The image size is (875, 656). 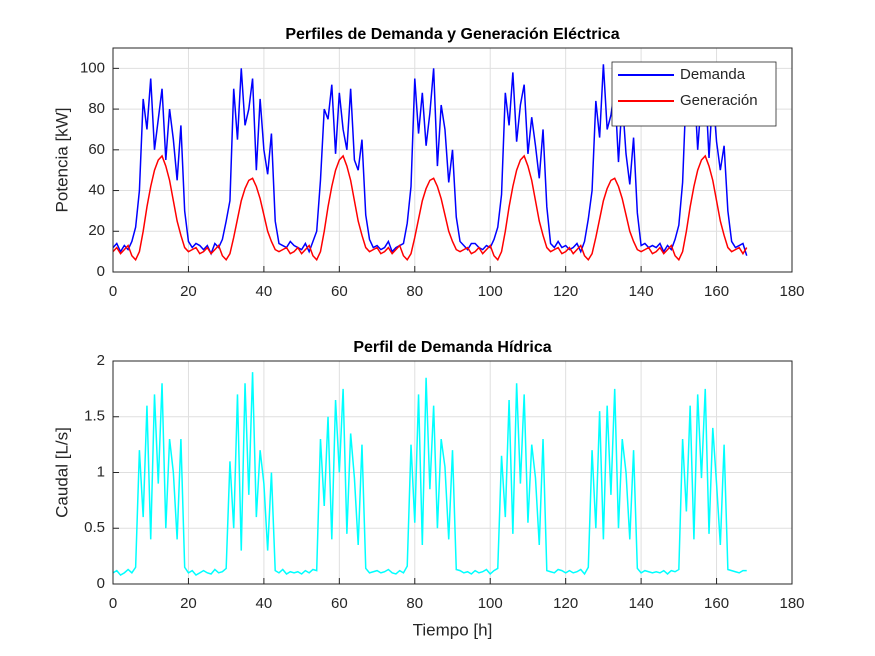 What do you see at coordinates (452, 347) in the screenshot?
I see `chart-title: Perfil de Demanda Hídrica` at bounding box center [452, 347].